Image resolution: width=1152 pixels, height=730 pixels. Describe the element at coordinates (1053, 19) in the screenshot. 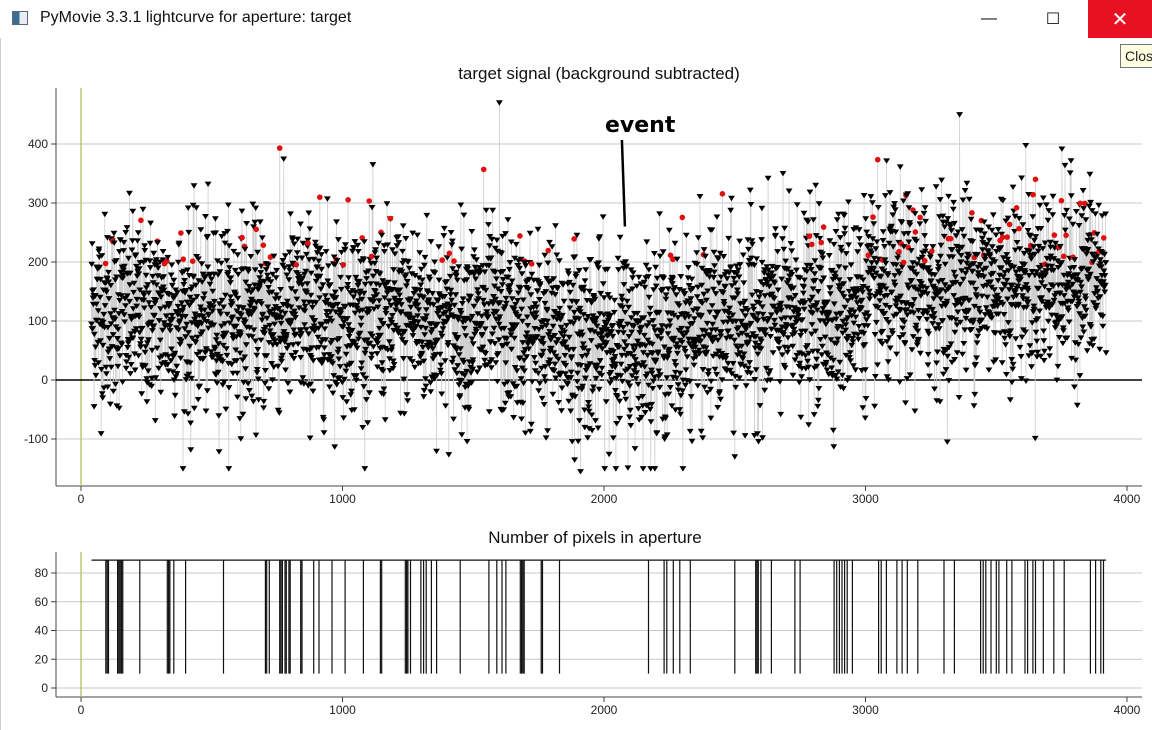

I see `maximize-button: ☐` at that location.